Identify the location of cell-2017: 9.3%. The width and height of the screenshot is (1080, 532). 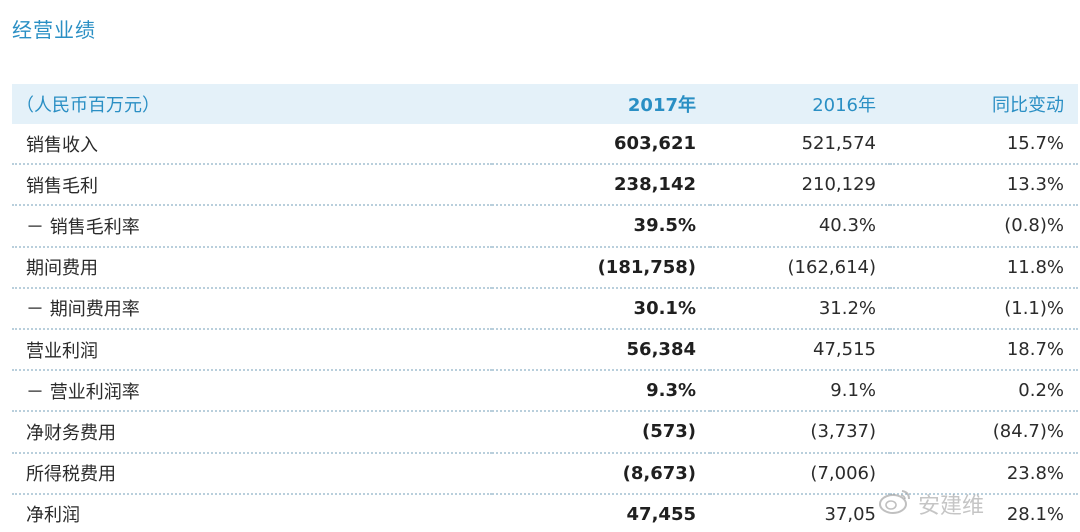
(601, 391).